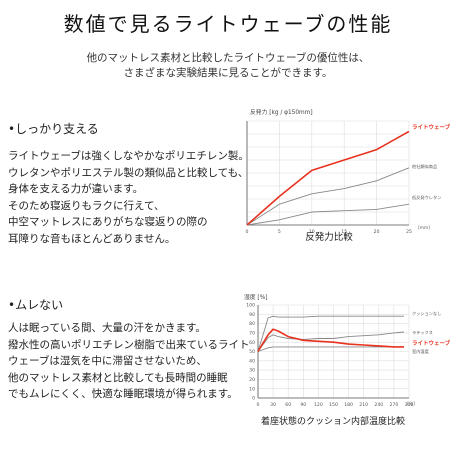 The height and width of the screenshot is (456, 456). What do you see at coordinates (424, 227) in the screenshot?
I see `chart1-x-unit: [mm]` at bounding box center [424, 227].